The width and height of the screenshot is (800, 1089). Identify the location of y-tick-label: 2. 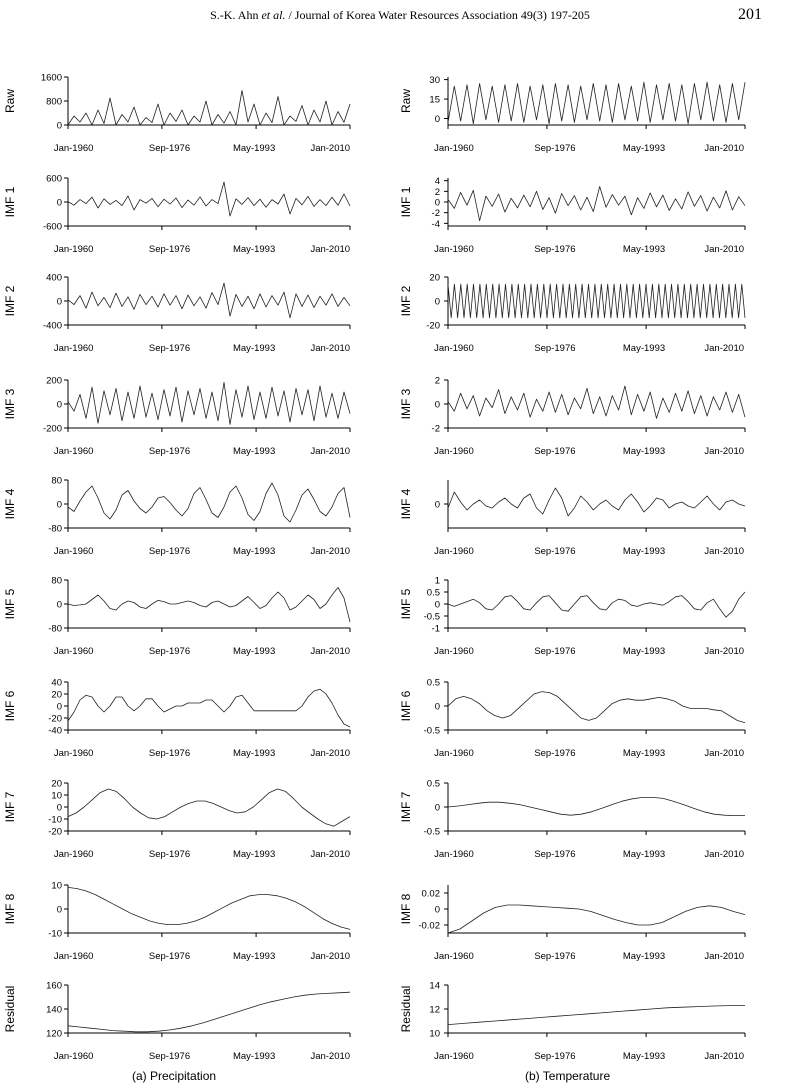
(437, 381).